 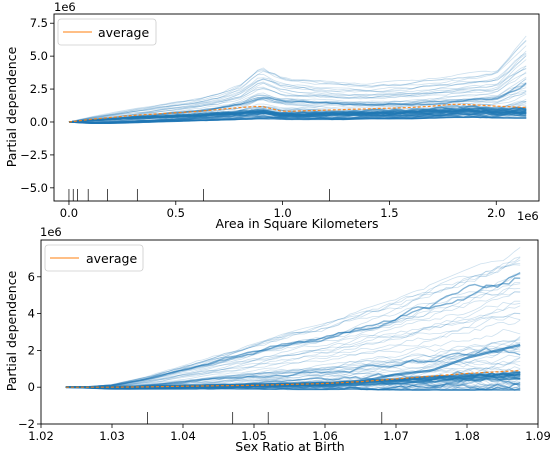 What do you see at coordinates (26, 424) in the screenshot?
I see `bottom-y-tick-label: −2` at bounding box center [26, 424].